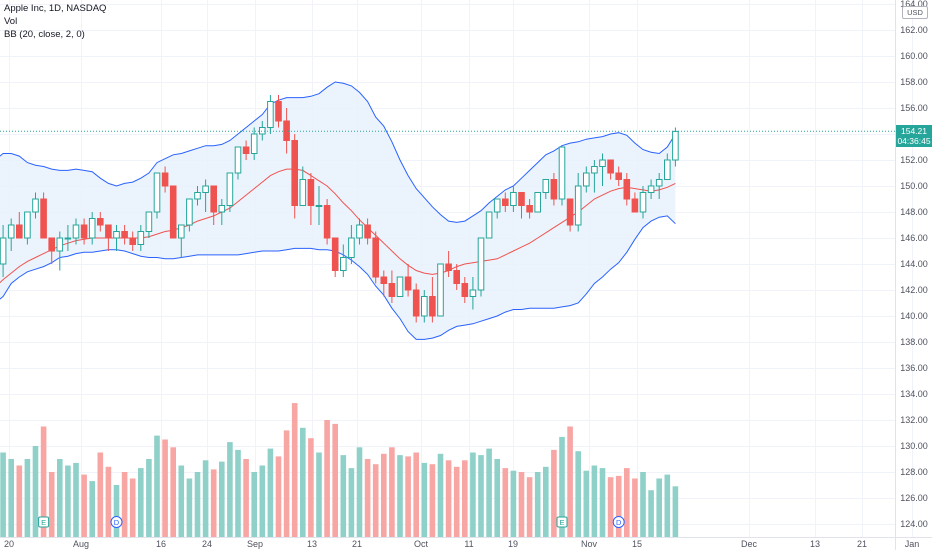 This screenshot has height=550, width=932. I want to click on time-tick-label: Dec, so click(749, 544).